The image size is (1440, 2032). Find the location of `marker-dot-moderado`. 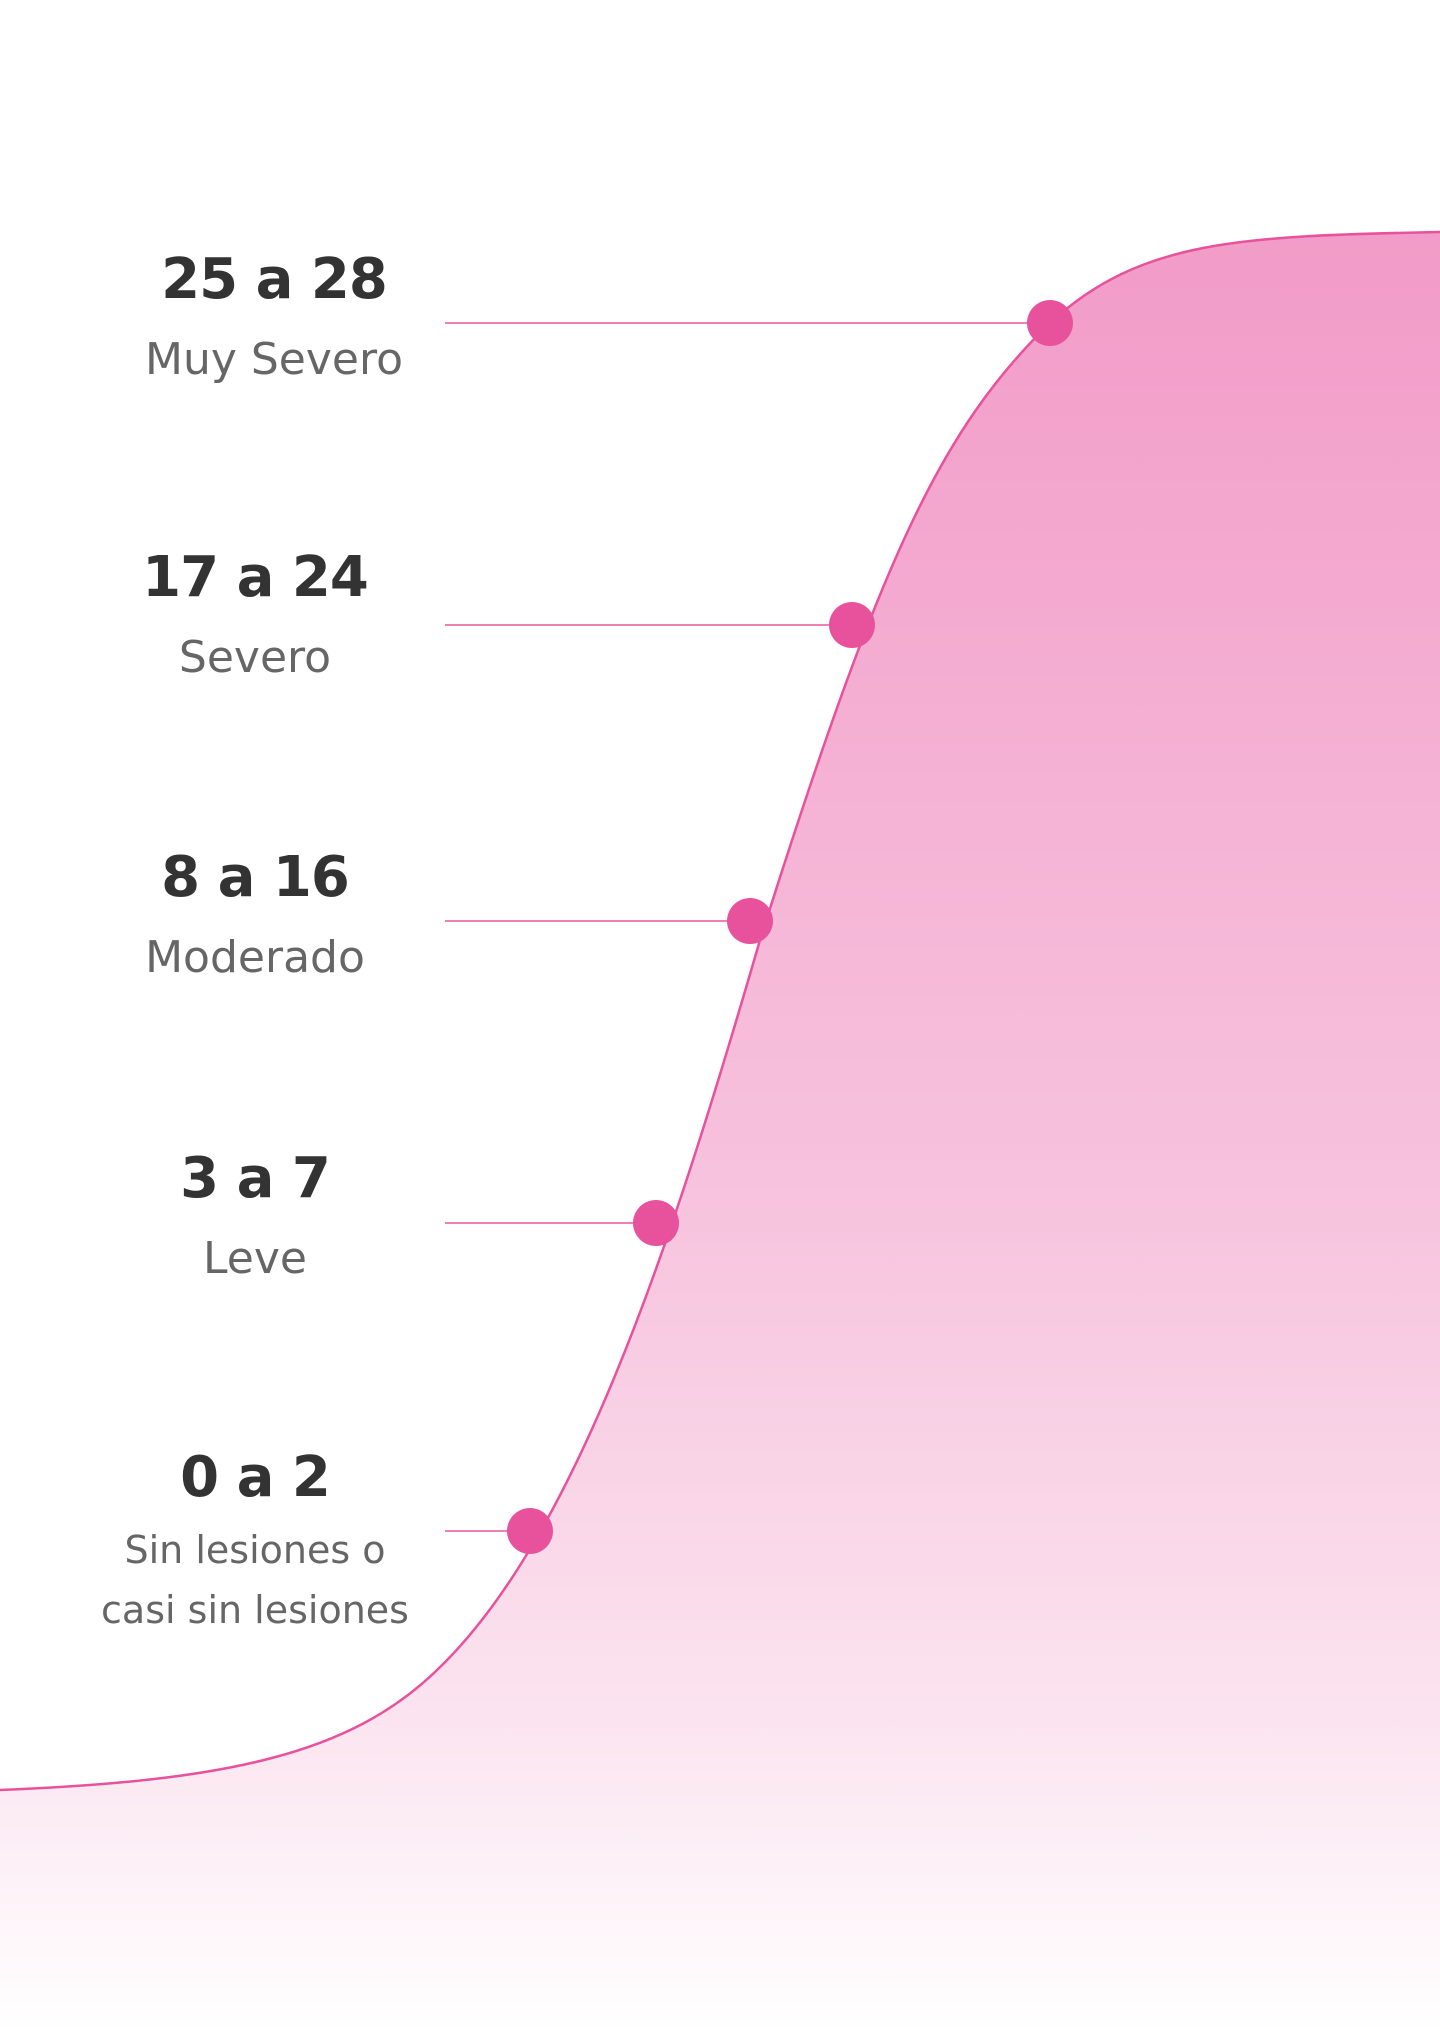

marker-dot-moderado is located at coordinates (750, 921).